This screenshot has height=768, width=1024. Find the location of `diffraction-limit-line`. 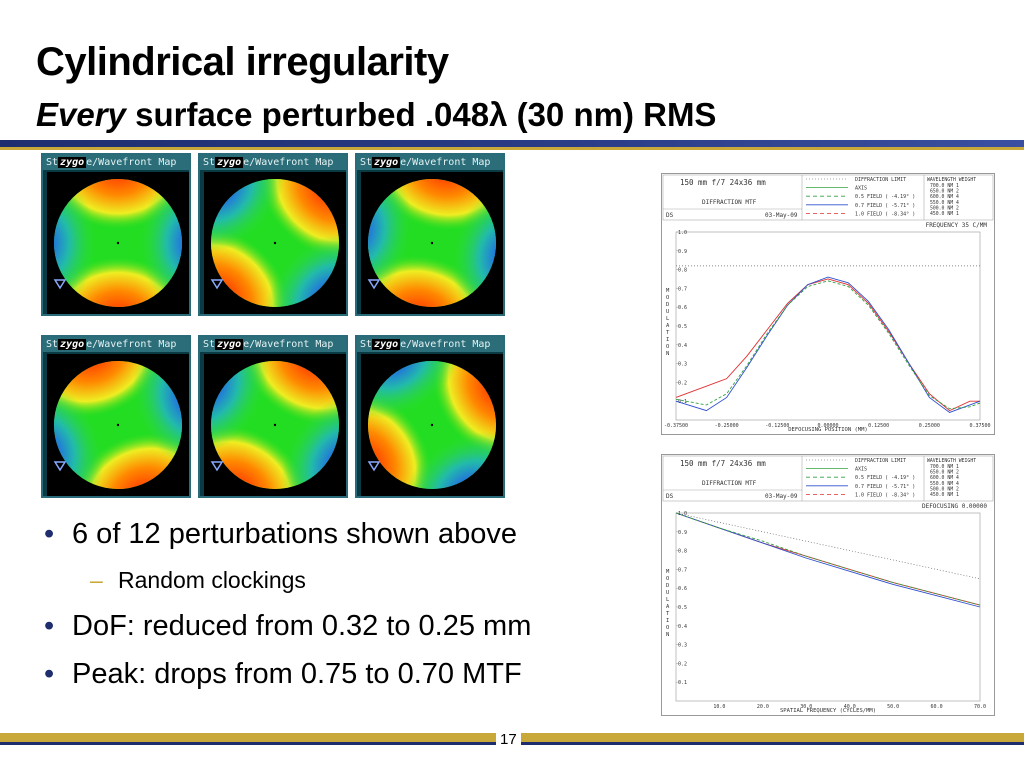

diffraction-limit-line is located at coordinates (828, 546).